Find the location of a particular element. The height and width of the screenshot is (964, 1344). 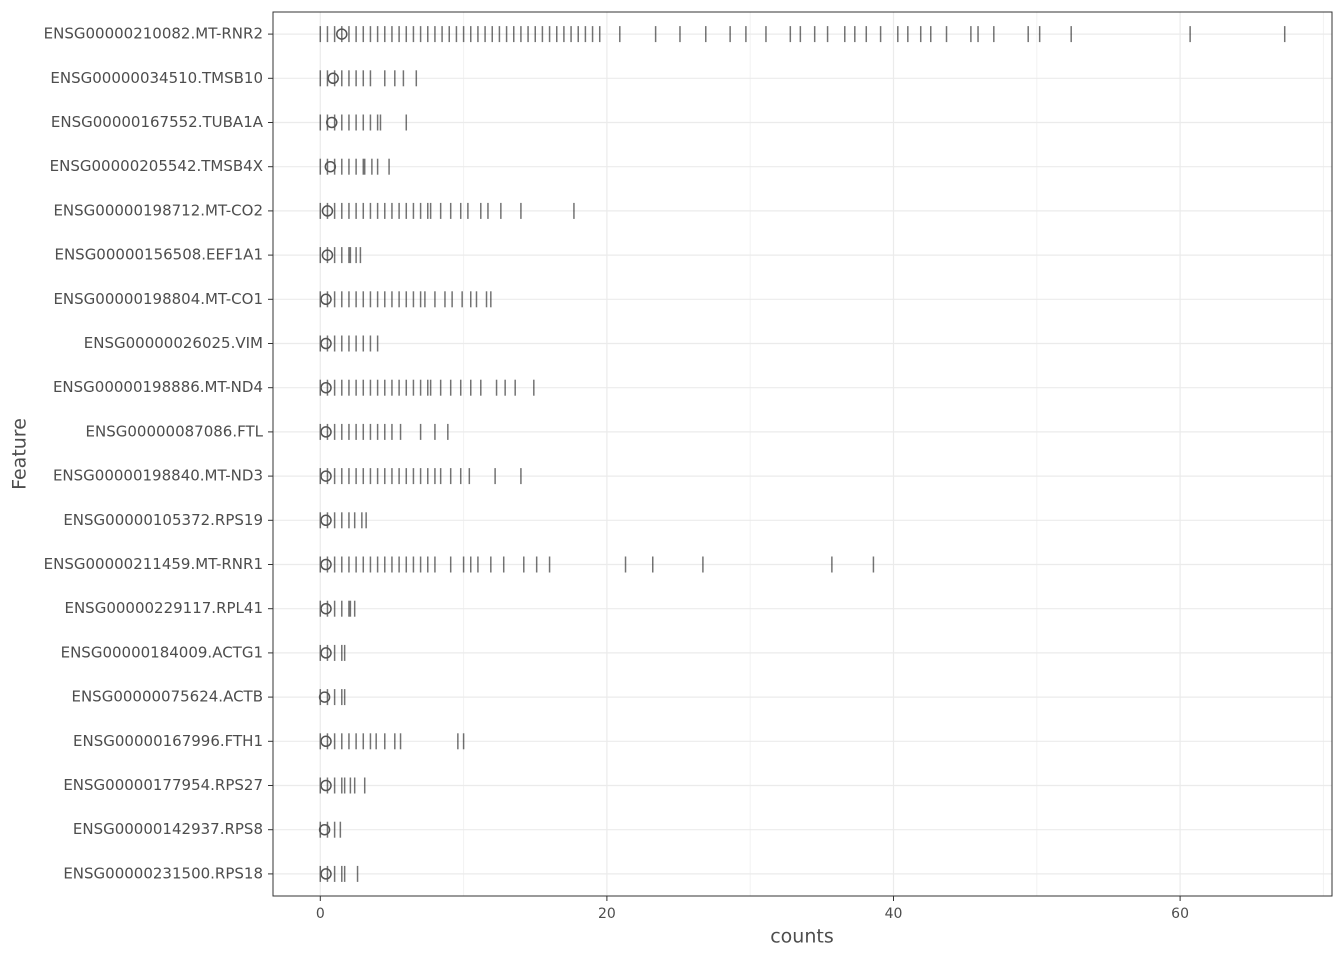

y-tick-label: ENSG00000034510.TMSB10 is located at coordinates (156, 78).